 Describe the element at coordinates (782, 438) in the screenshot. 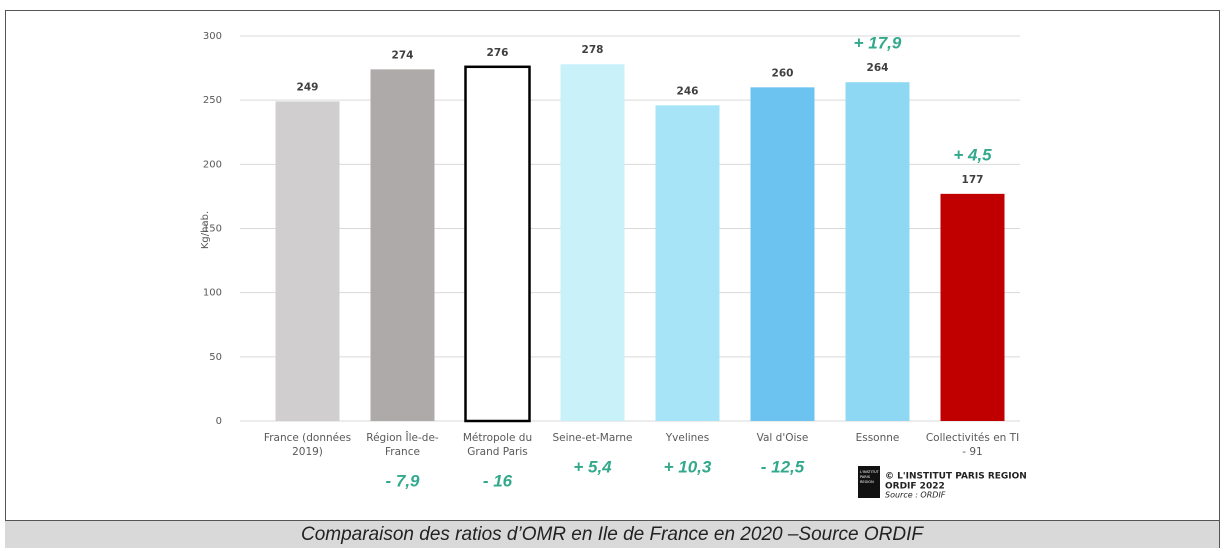

I see `x-tick-label: Val d'Oise` at that location.